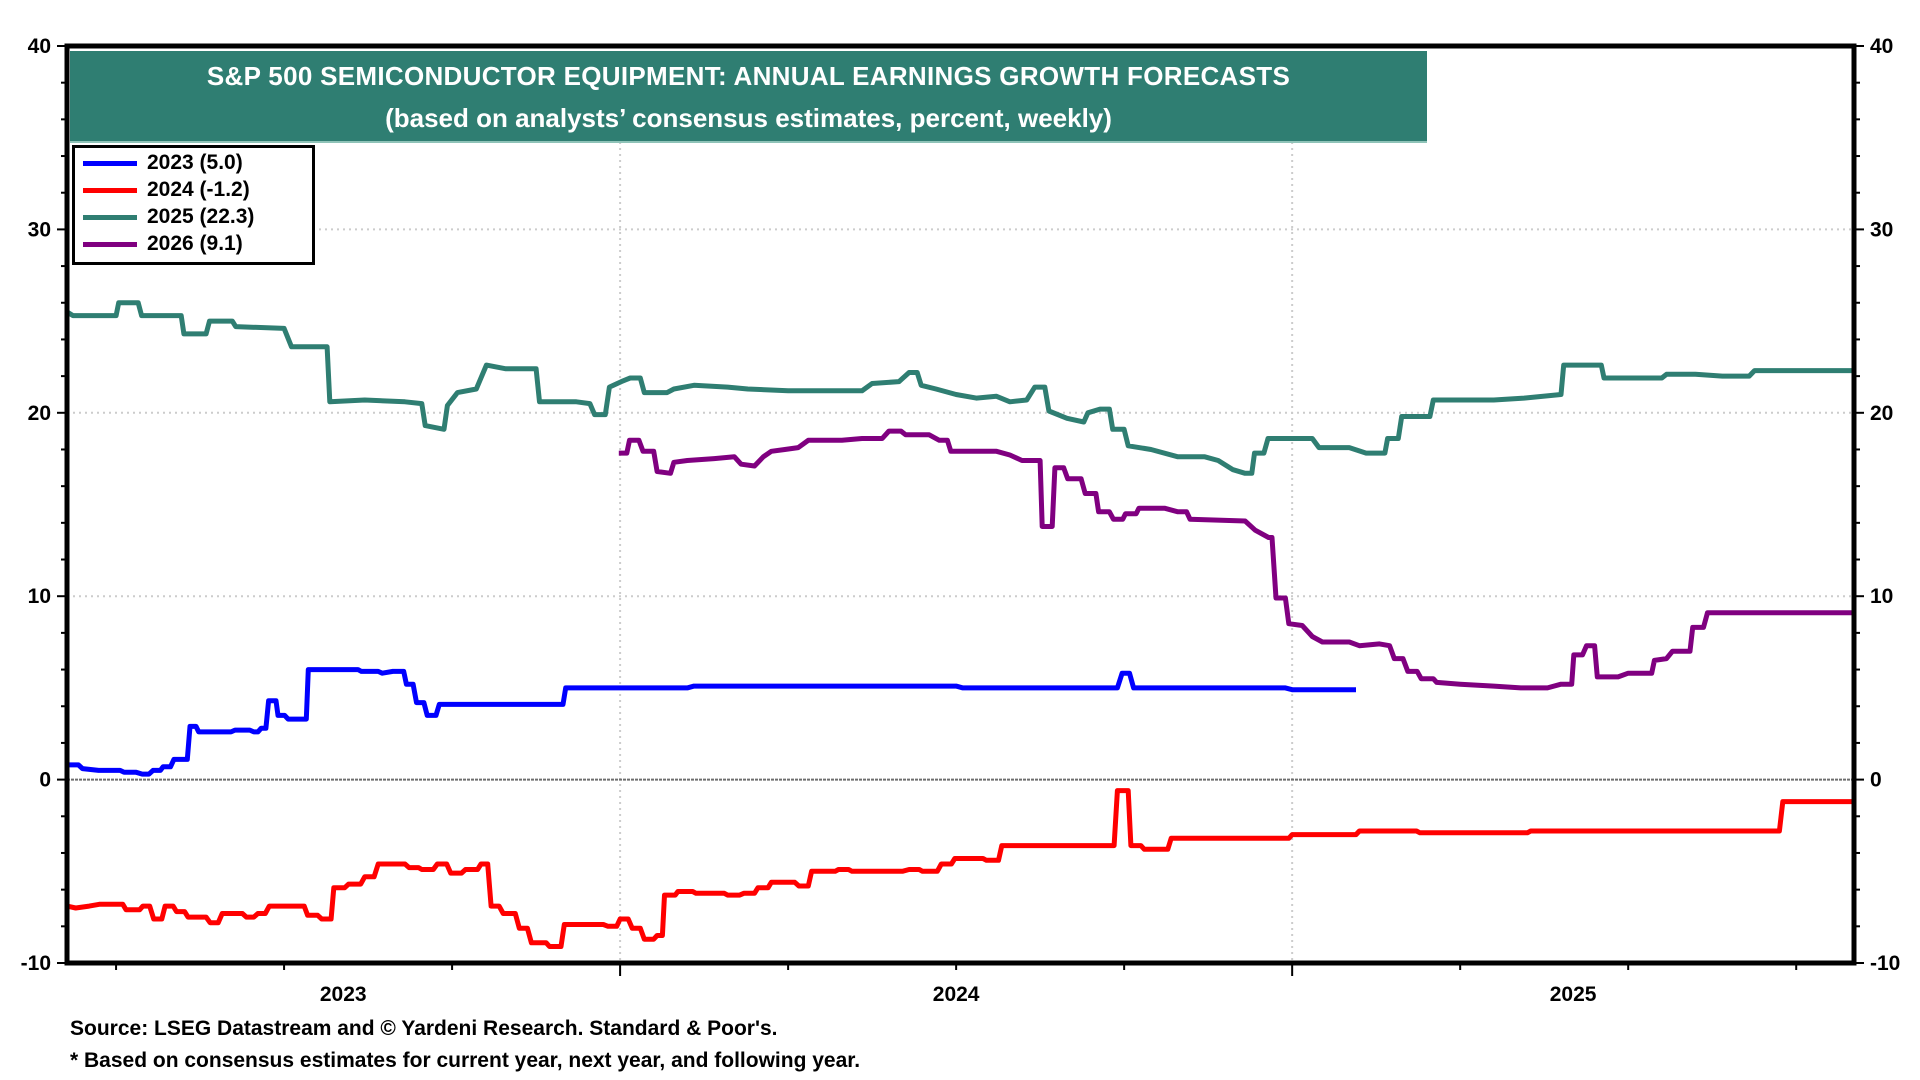 The image size is (1920, 1080). I want to click on y-tick-label-left: 40, so click(39, 46).